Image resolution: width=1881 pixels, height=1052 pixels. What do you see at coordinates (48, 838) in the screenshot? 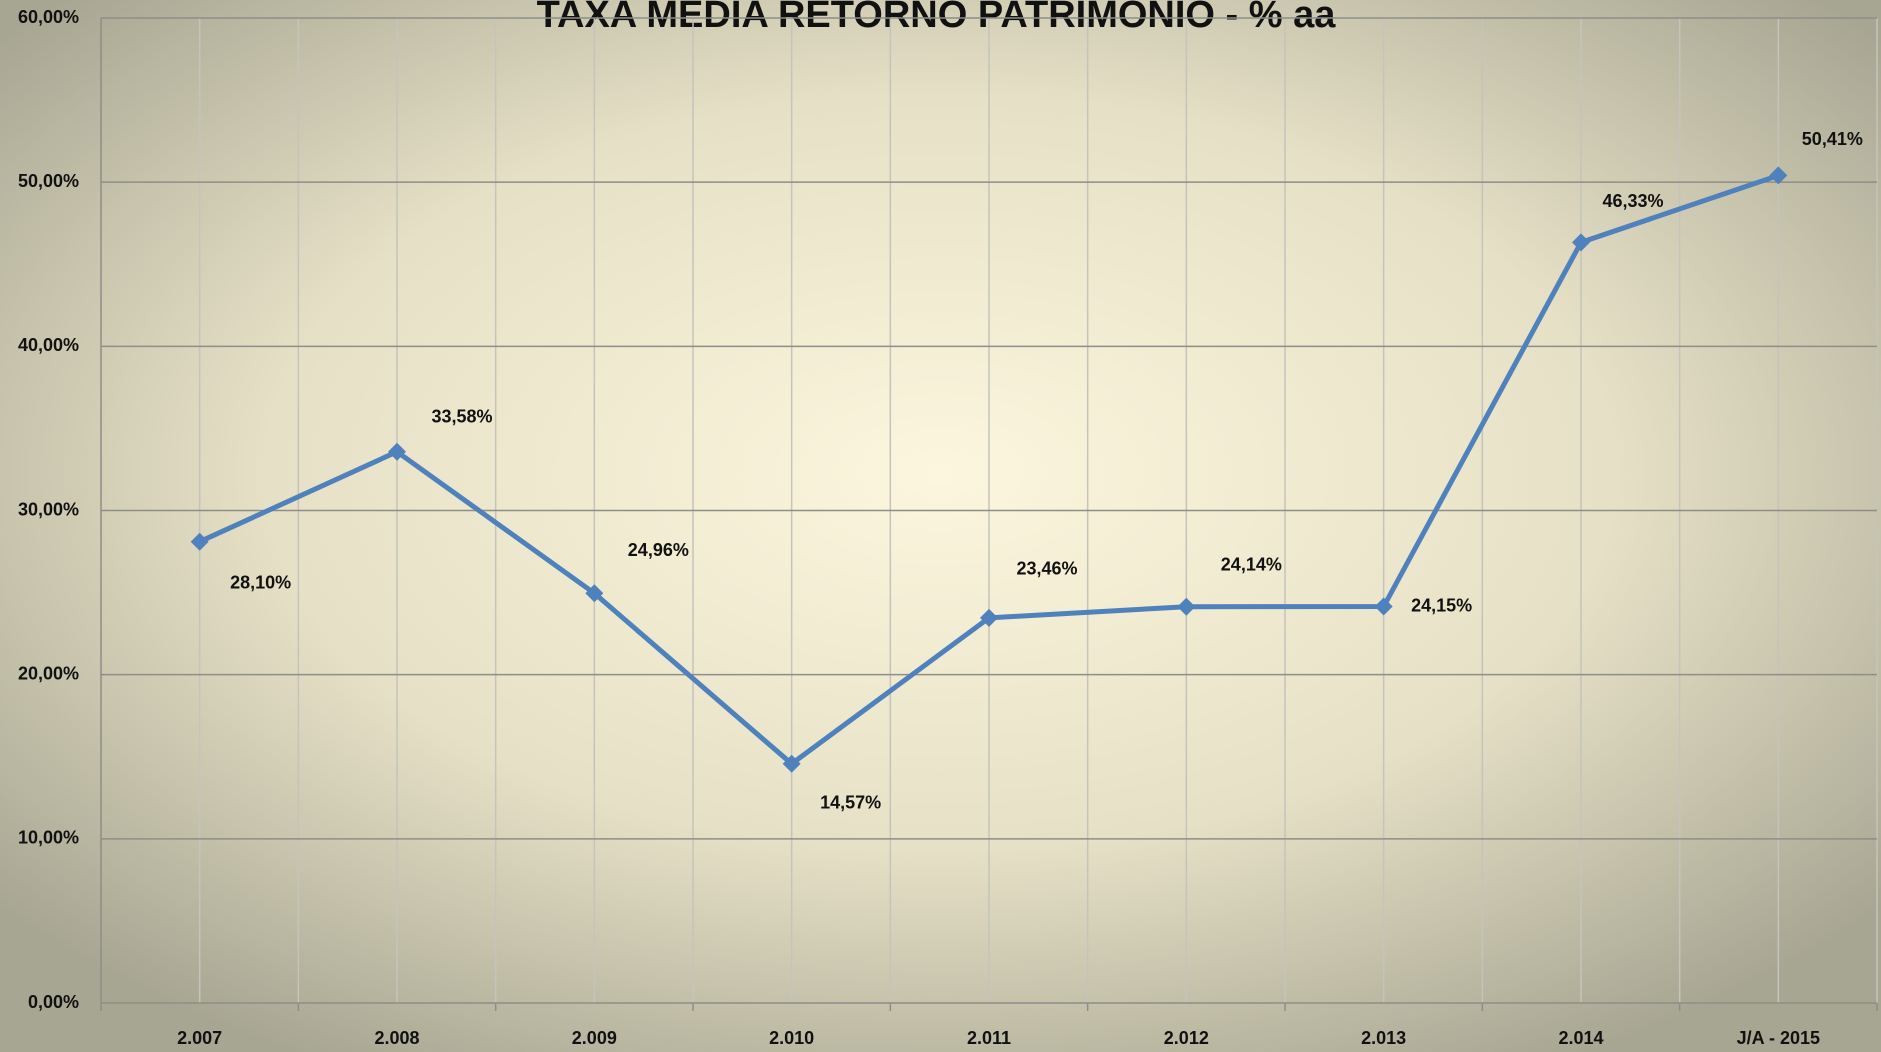
I see `y-tick-label: 10,00%` at bounding box center [48, 838].